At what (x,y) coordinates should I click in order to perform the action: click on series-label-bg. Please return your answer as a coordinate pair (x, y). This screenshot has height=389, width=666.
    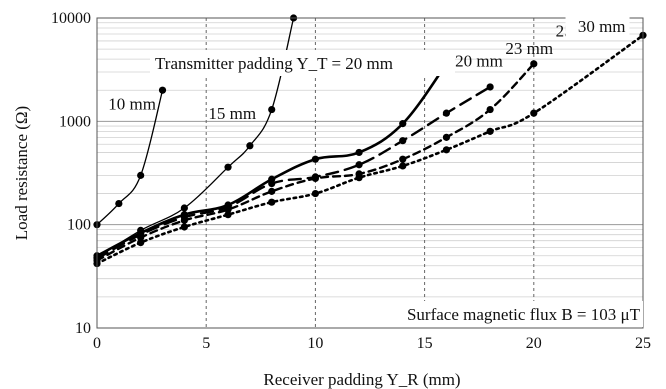
    Looking at the image, I should click on (597, 27).